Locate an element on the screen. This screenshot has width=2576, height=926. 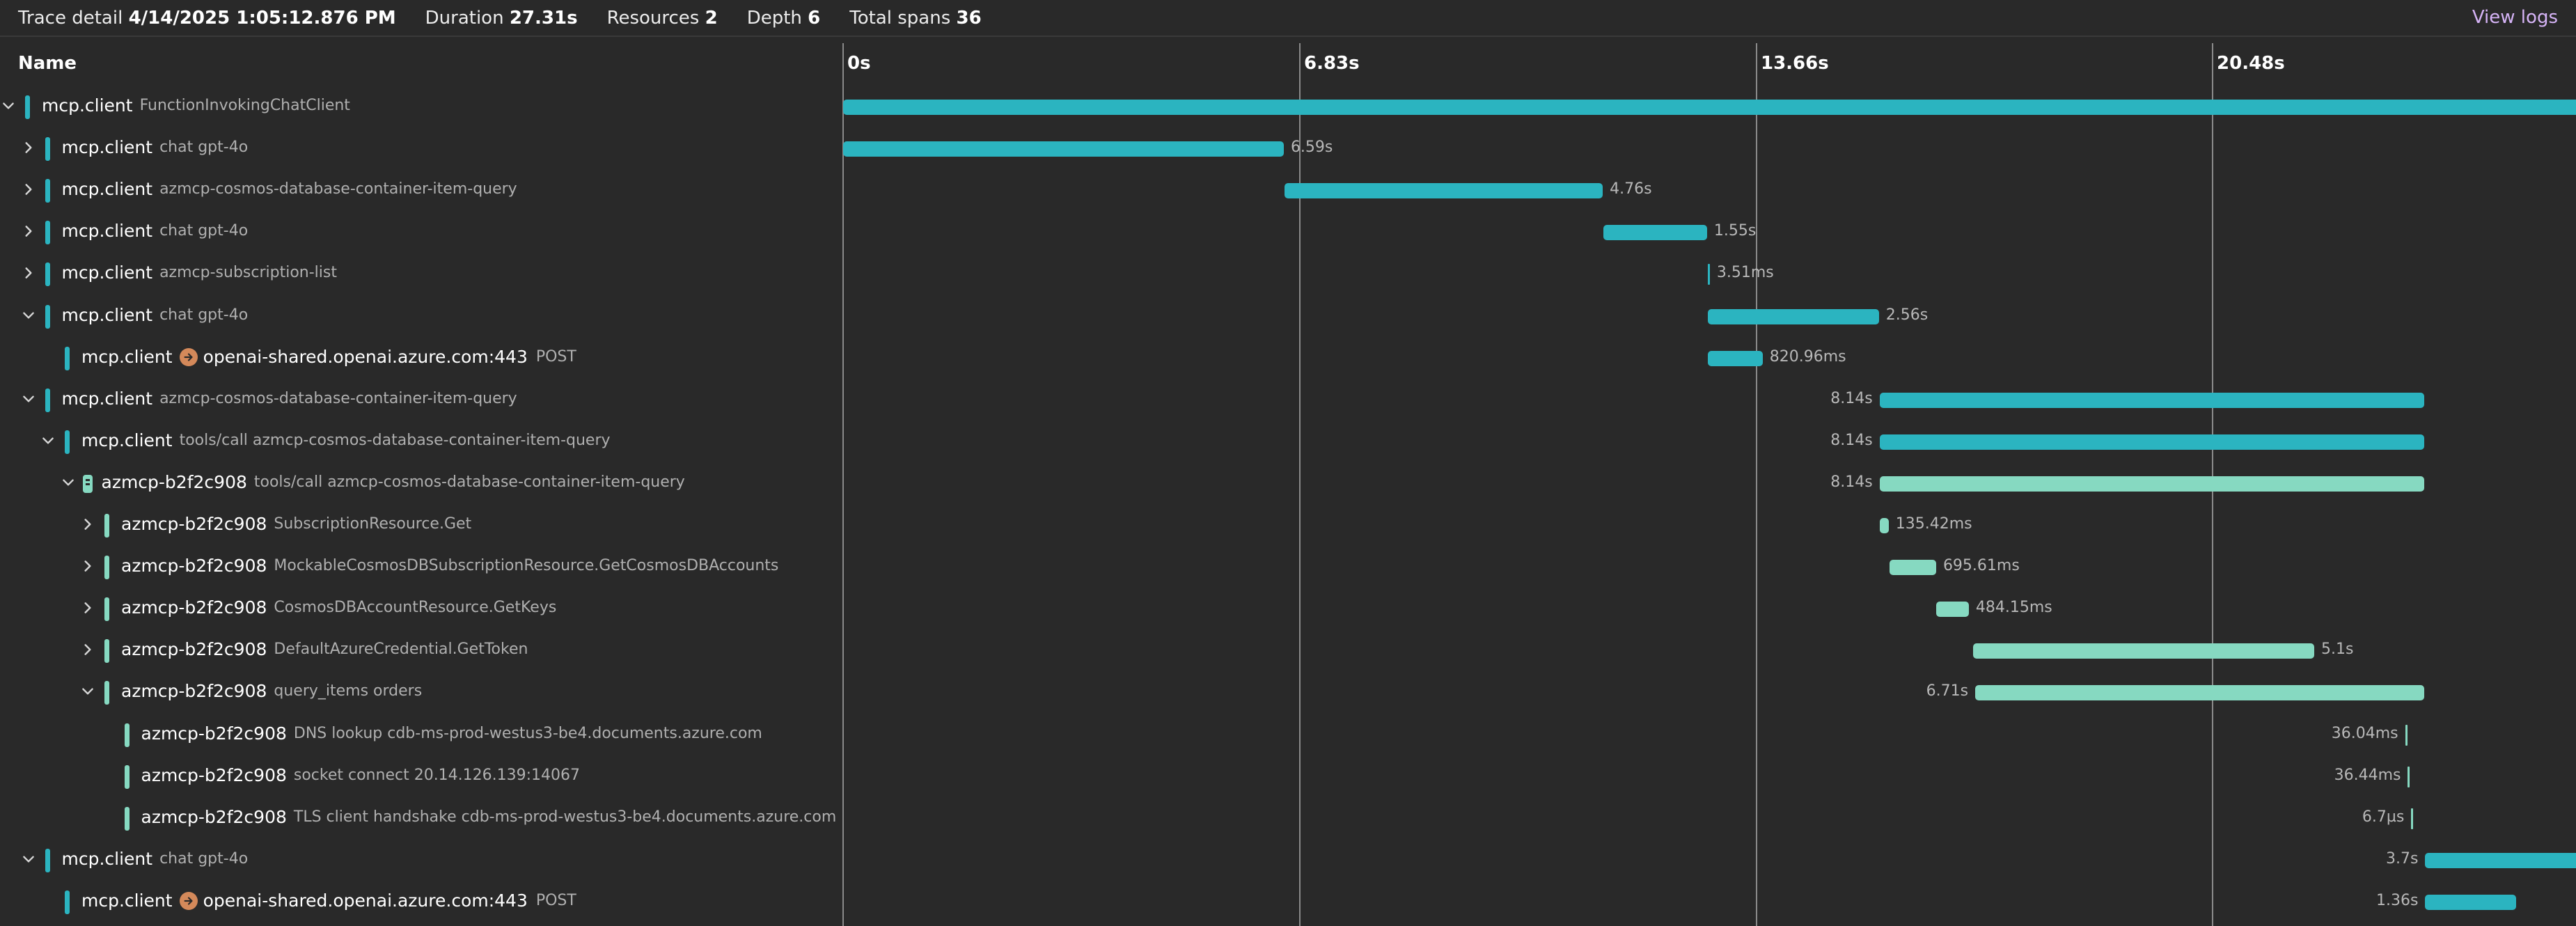
span-operation-name: DefaultAzureCredential.GetToken is located at coordinates (401, 650).